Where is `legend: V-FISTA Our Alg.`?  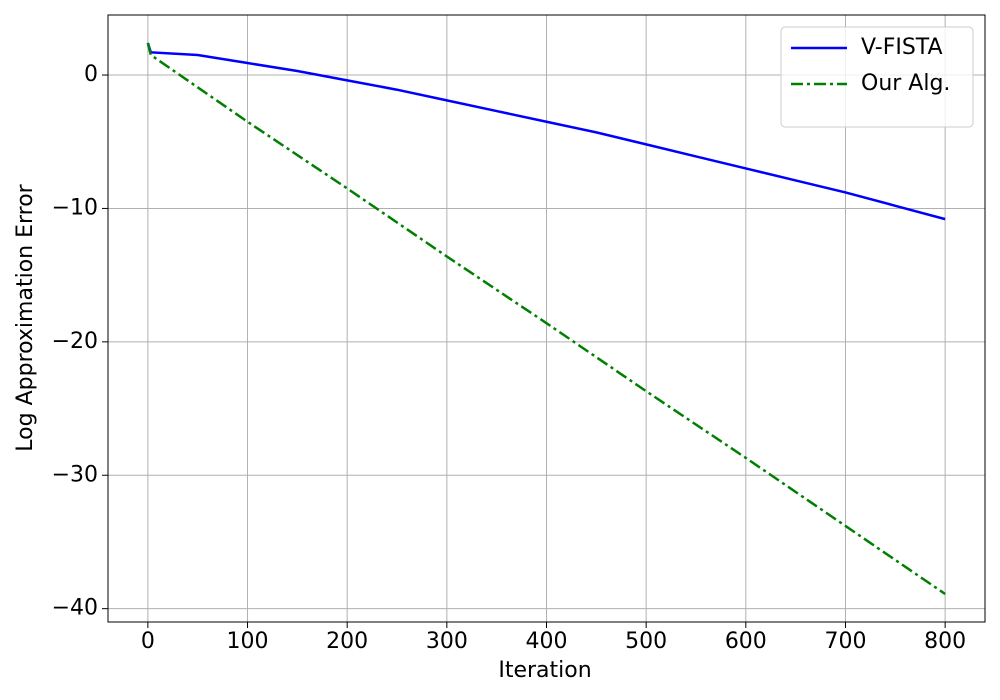 legend: V-FISTA Our Alg. is located at coordinates (877, 77).